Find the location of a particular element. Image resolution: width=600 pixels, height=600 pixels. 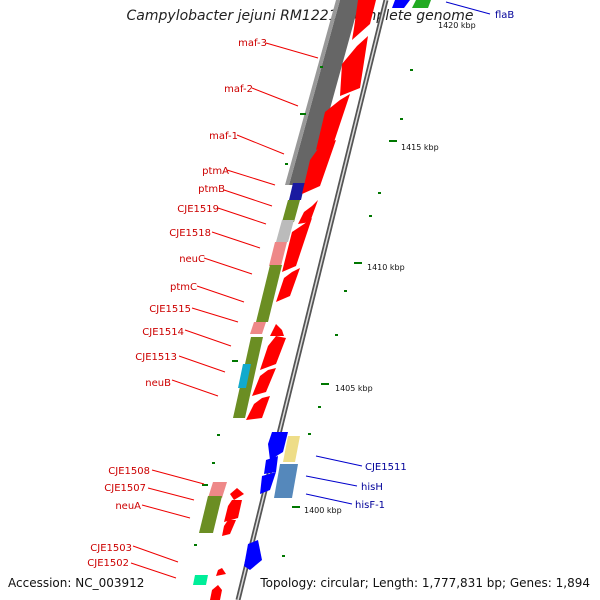

leader-maf1 is located at coordinates (260, 144).